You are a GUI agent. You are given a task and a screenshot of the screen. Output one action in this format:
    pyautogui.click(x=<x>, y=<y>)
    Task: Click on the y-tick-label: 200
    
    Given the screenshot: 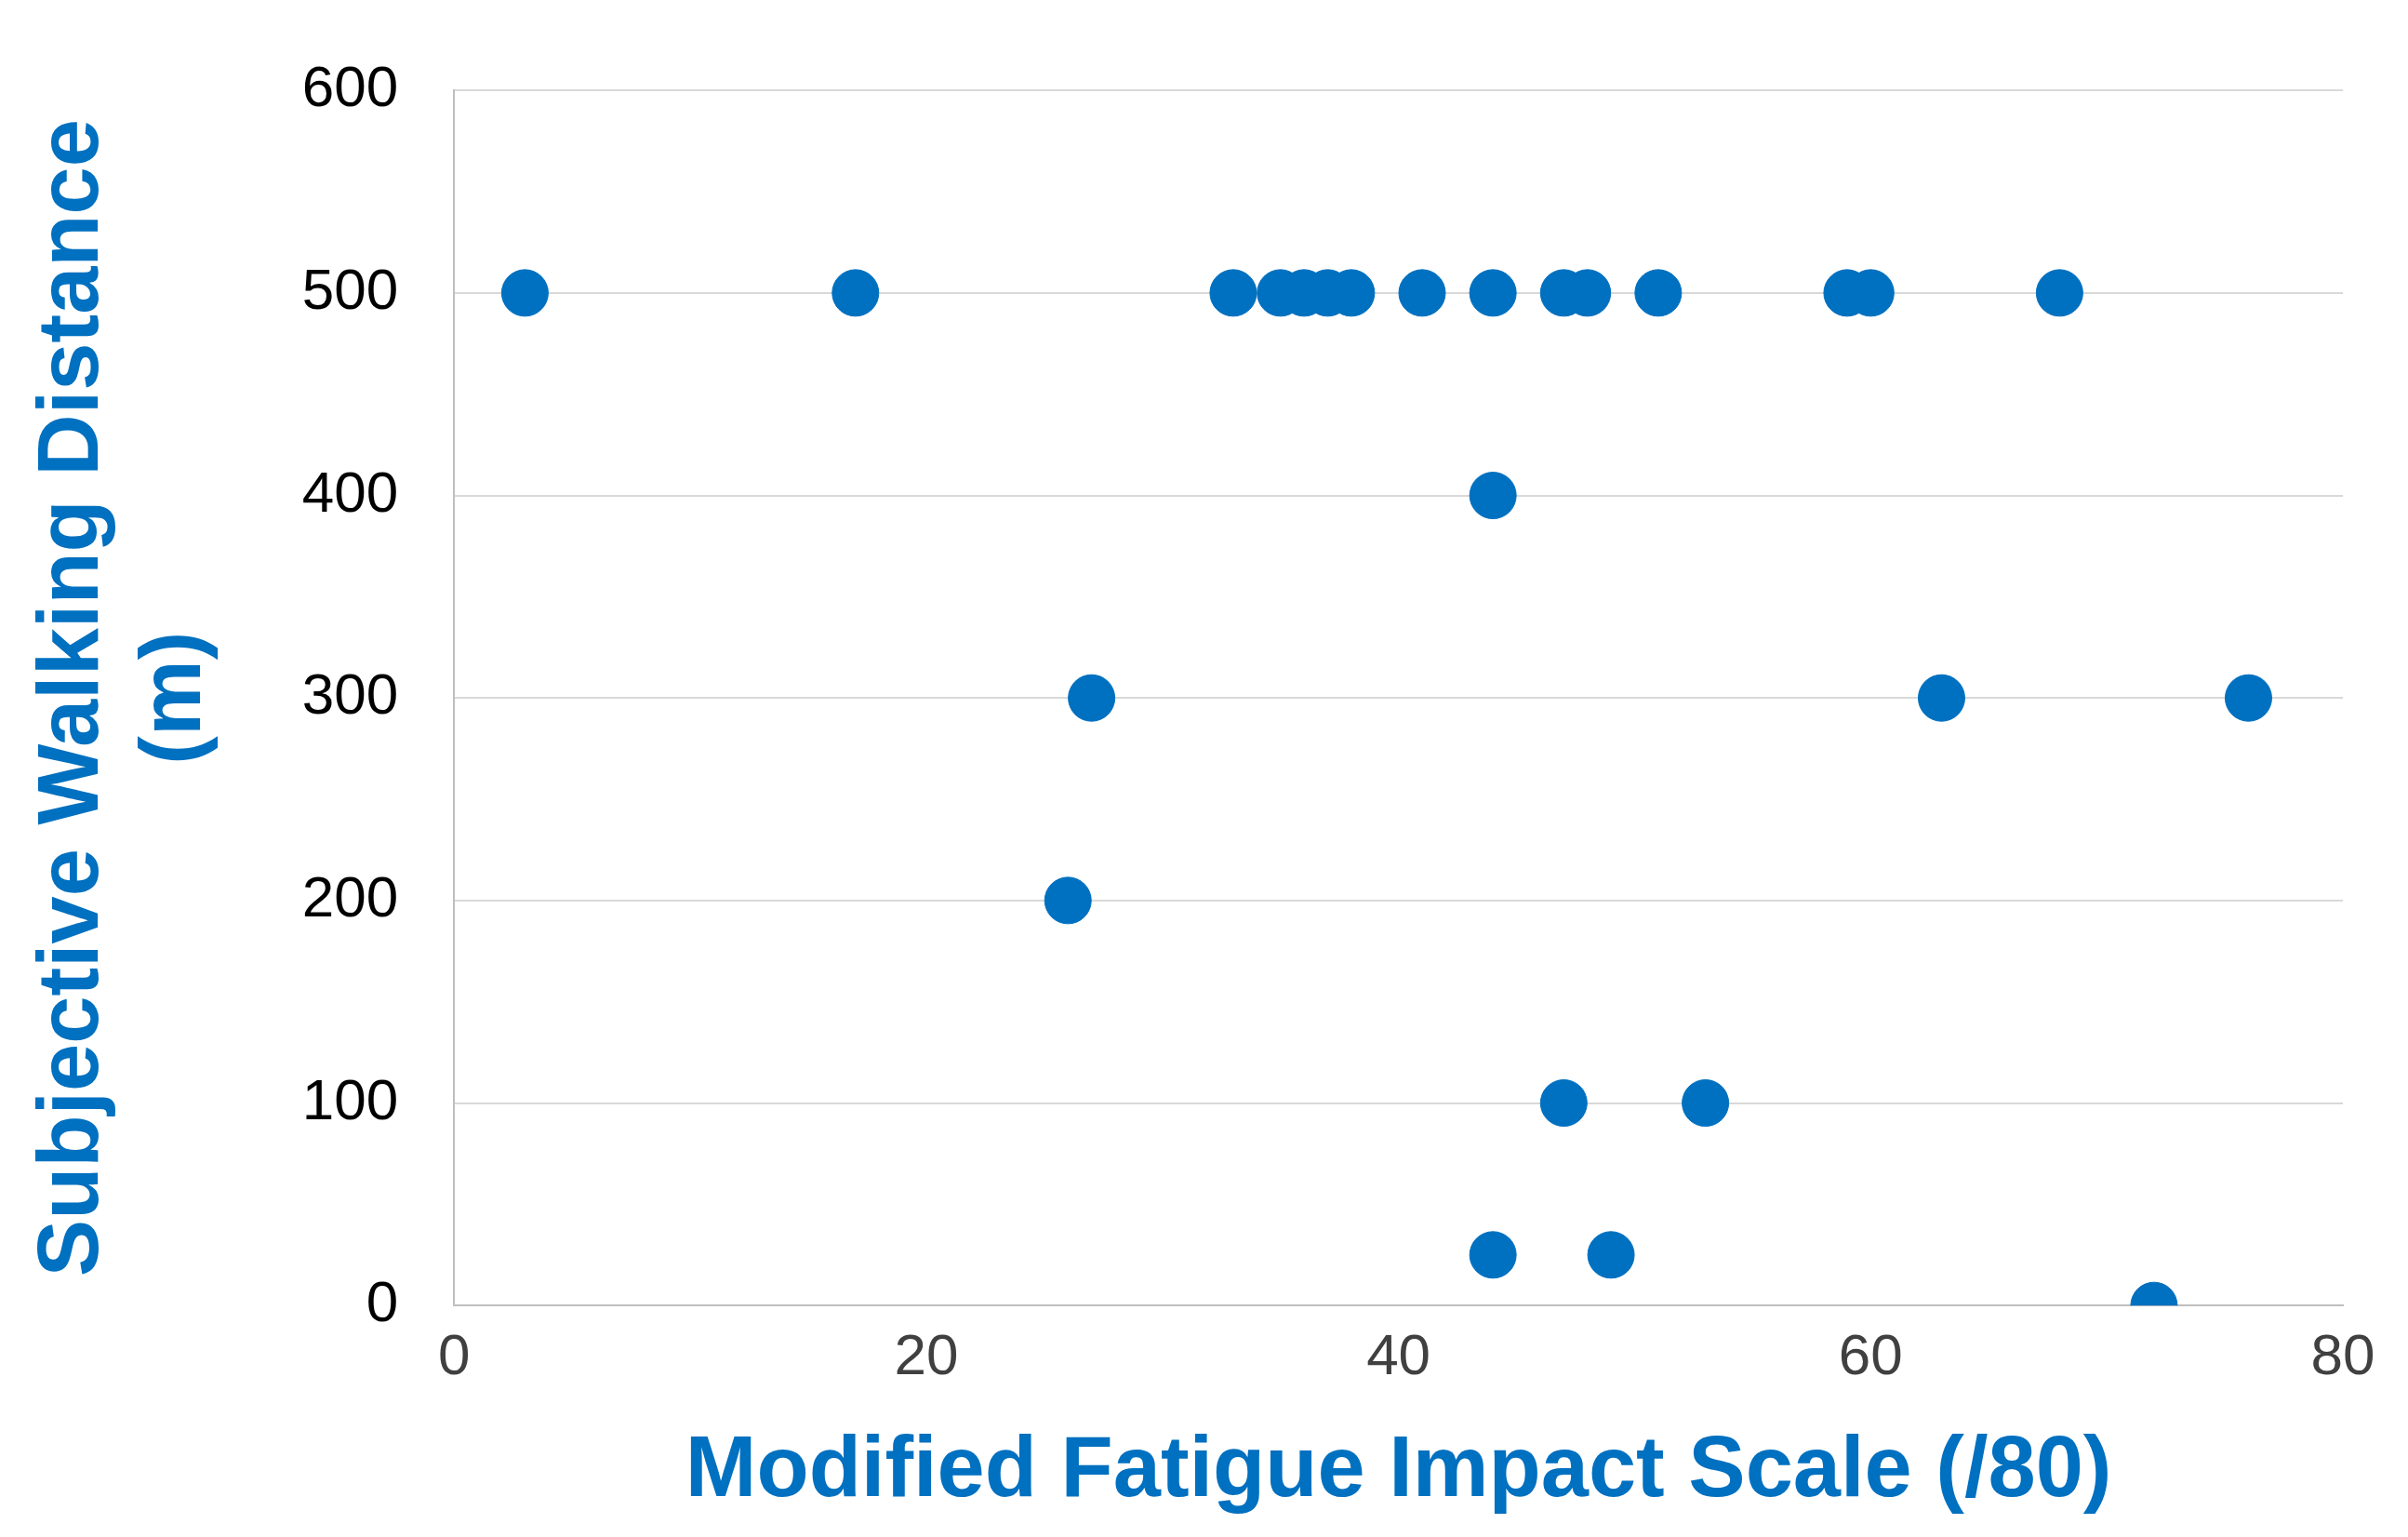 What is the action you would take?
    pyautogui.click(x=350, y=896)
    